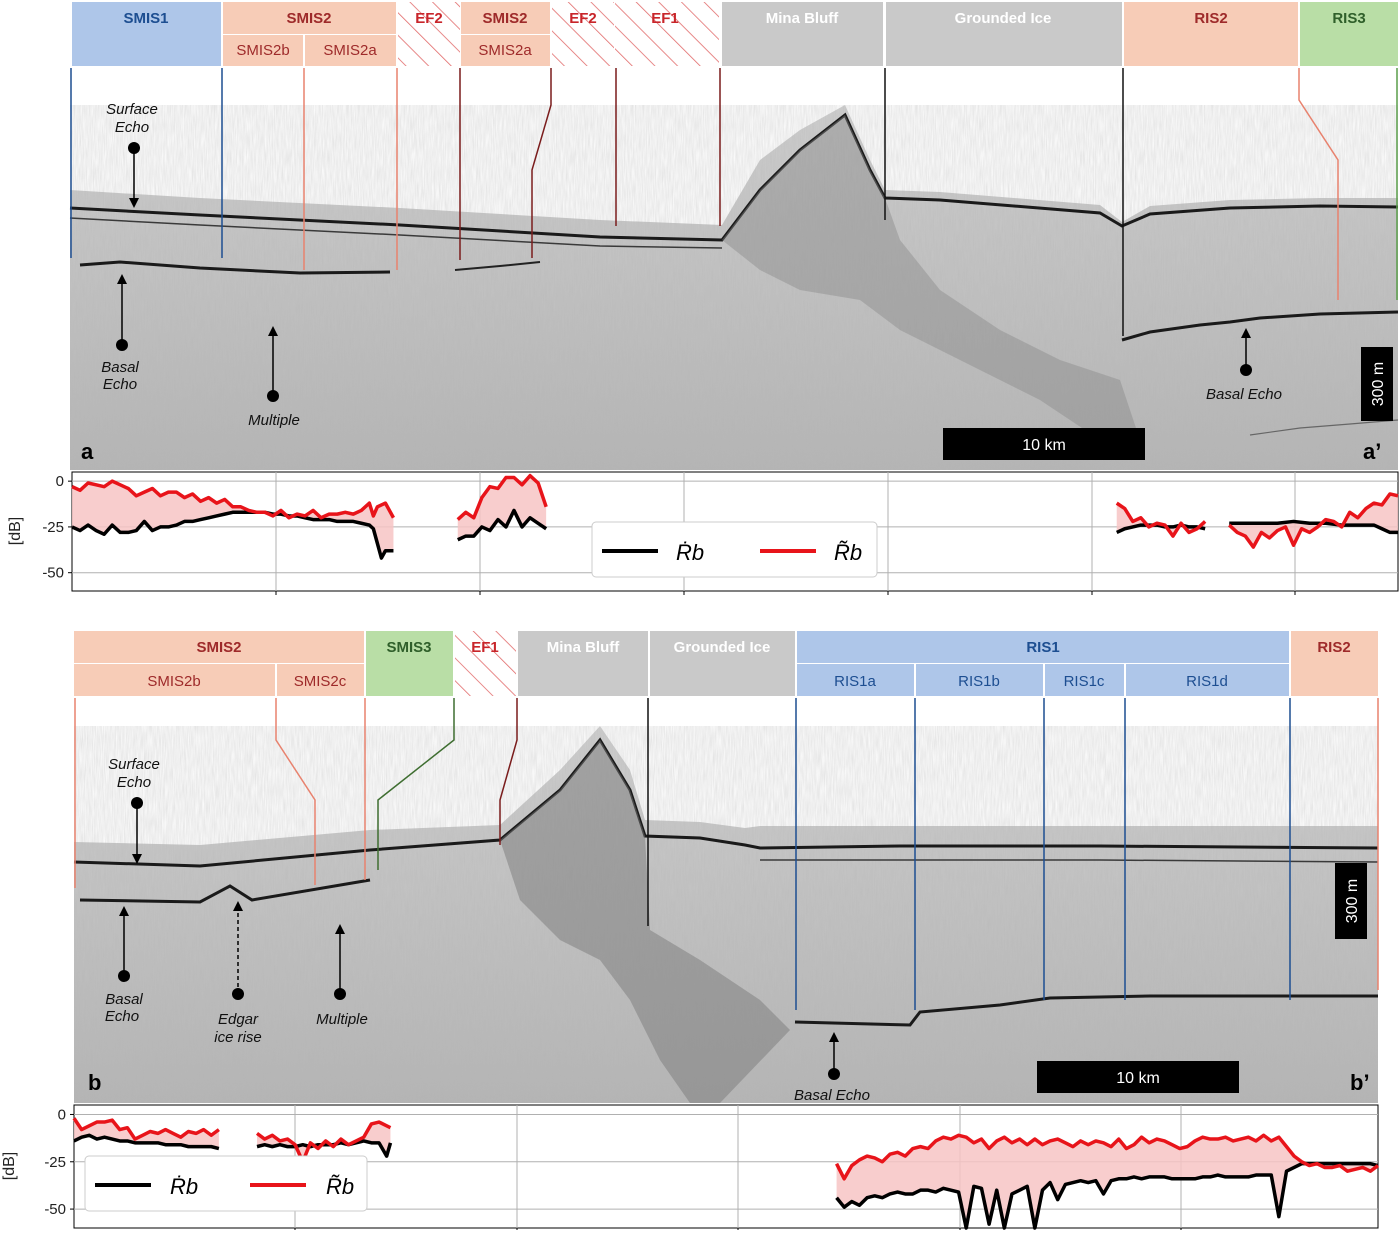  What do you see at coordinates (735, 516) in the screenshot?
I see `chart-a-lines` at bounding box center [735, 516].